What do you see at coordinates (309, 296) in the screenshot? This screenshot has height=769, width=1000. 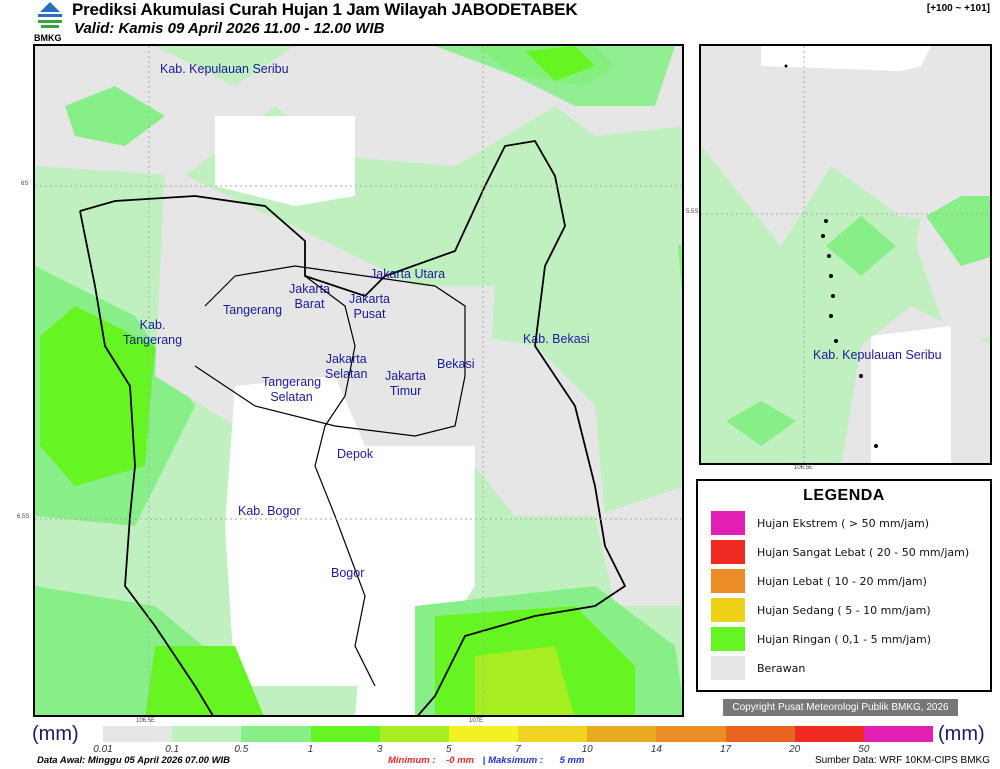 I see `region-label: Jakarta Barat` at bounding box center [309, 296].